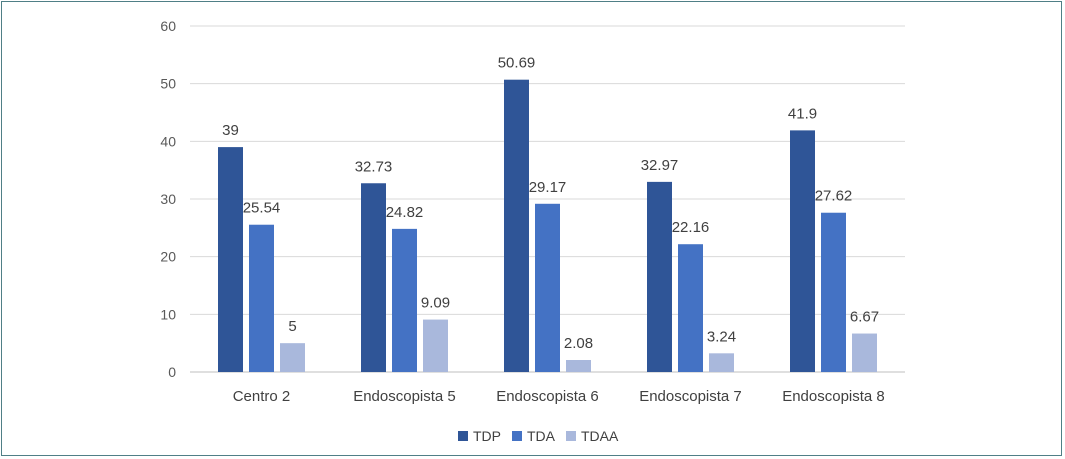 The height and width of the screenshot is (459, 1065). Describe the element at coordinates (802, 113) in the screenshot. I see `data-label: 41.9` at that location.